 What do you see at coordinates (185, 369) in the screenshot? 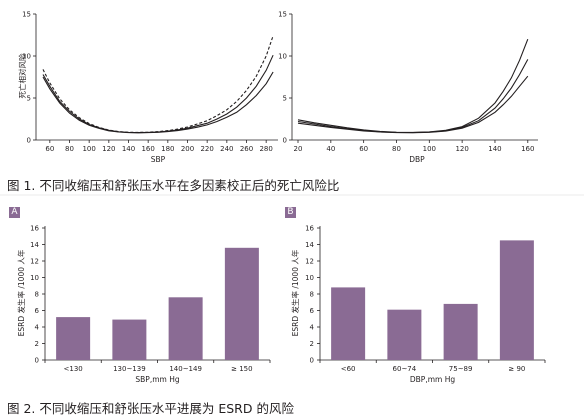
I see `x-tick-label: 140~149` at bounding box center [185, 369].